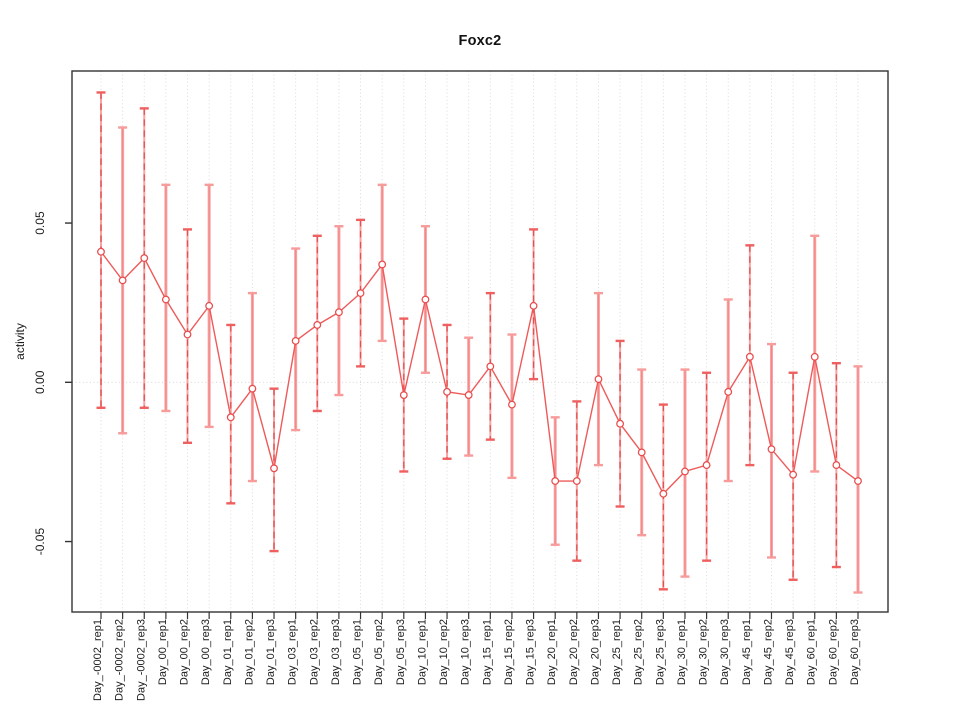 The width and height of the screenshot is (960, 720). What do you see at coordinates (480, 41) in the screenshot?
I see `chart-title: Foxc2` at bounding box center [480, 41].